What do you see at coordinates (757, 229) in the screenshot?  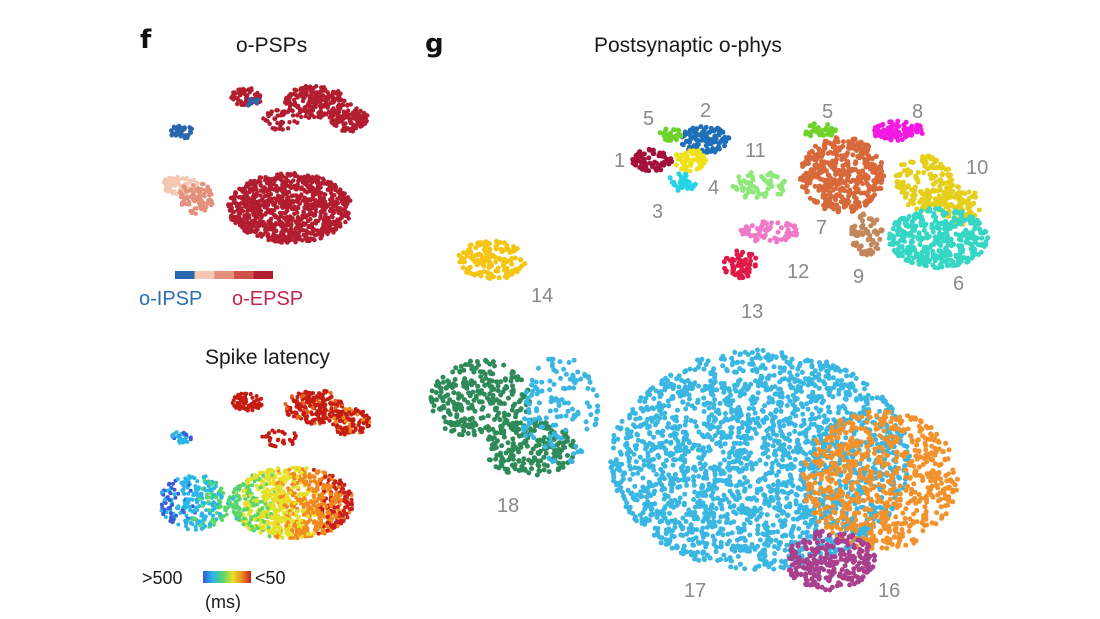 I see `cluster-12-point` at bounding box center [757, 229].